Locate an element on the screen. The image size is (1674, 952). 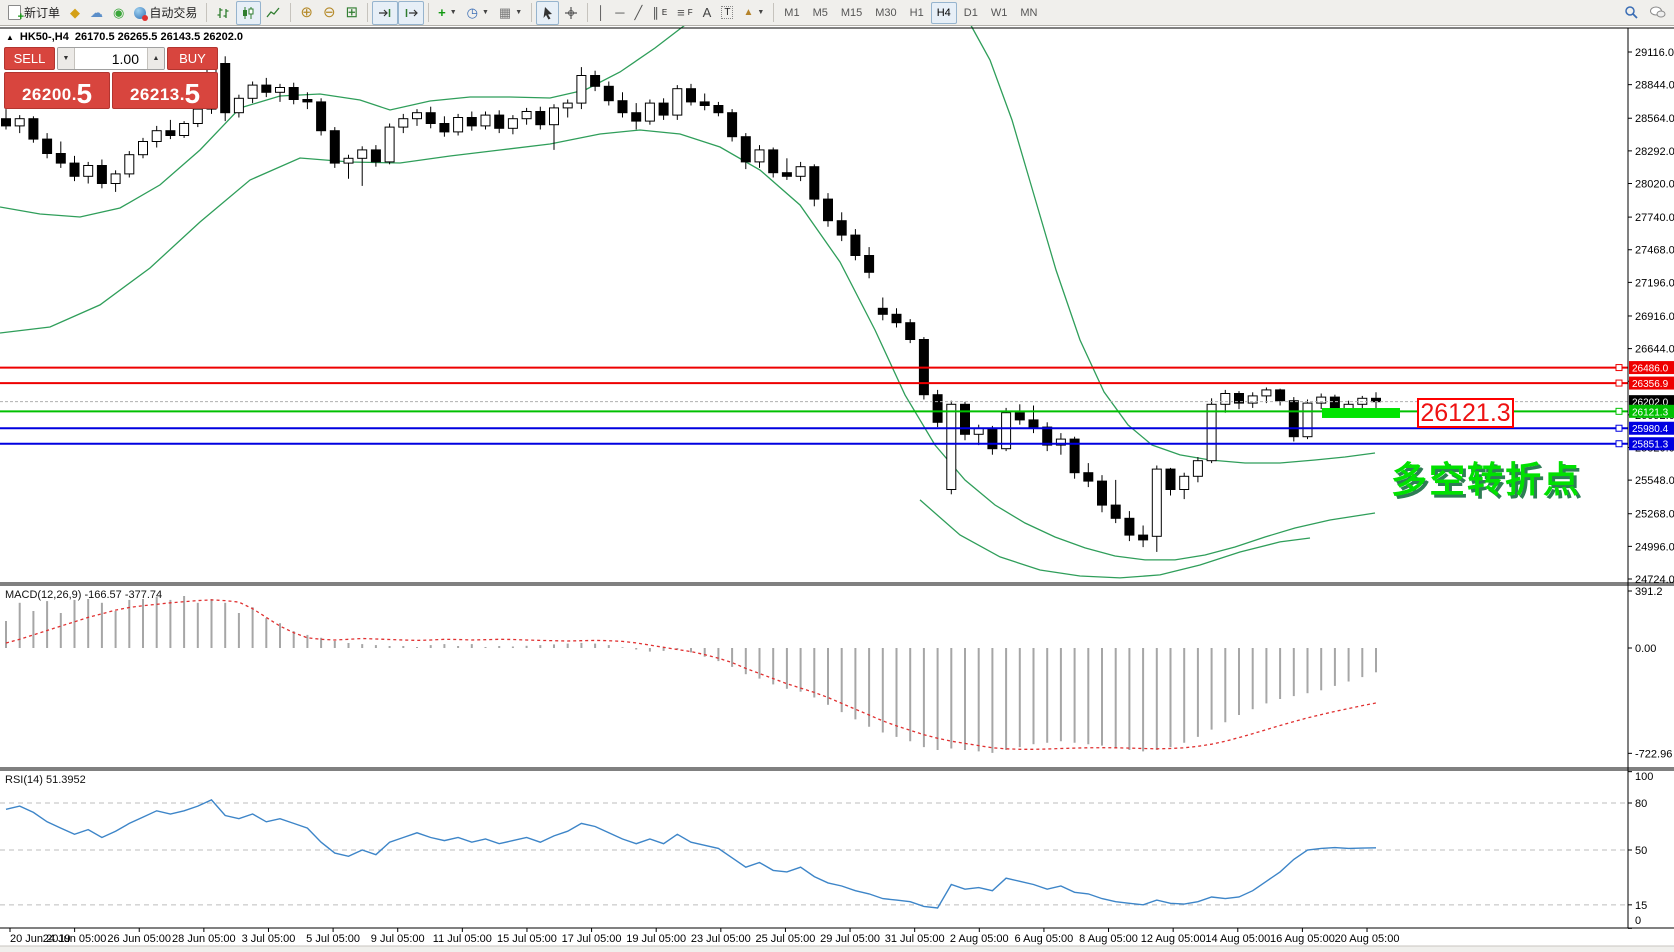
sell-price-button: 26200 . 5 is located at coordinates (57, 90).